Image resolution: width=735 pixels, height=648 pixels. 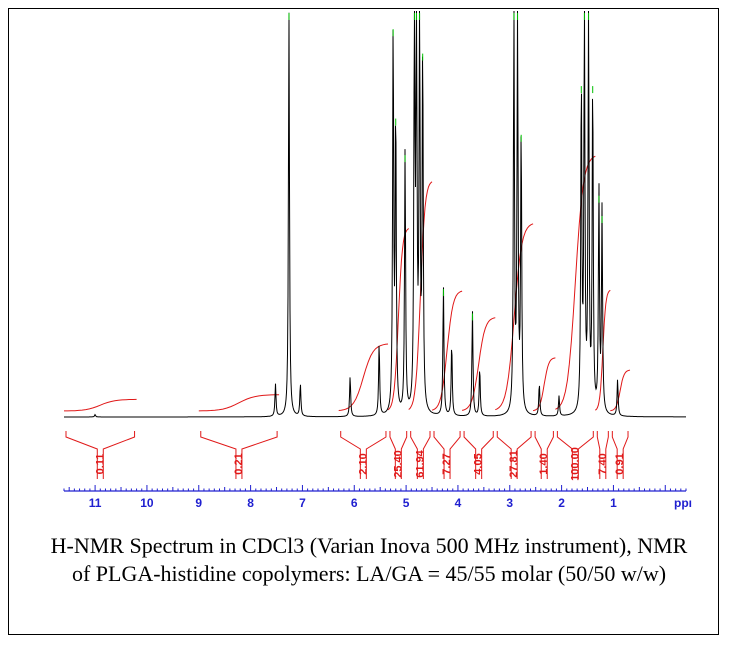 What do you see at coordinates (377, 497) in the screenshot?
I see `ppm-axis: 11 10 9 8 7 6 5 4 3 2 1 ppı` at bounding box center [377, 497].